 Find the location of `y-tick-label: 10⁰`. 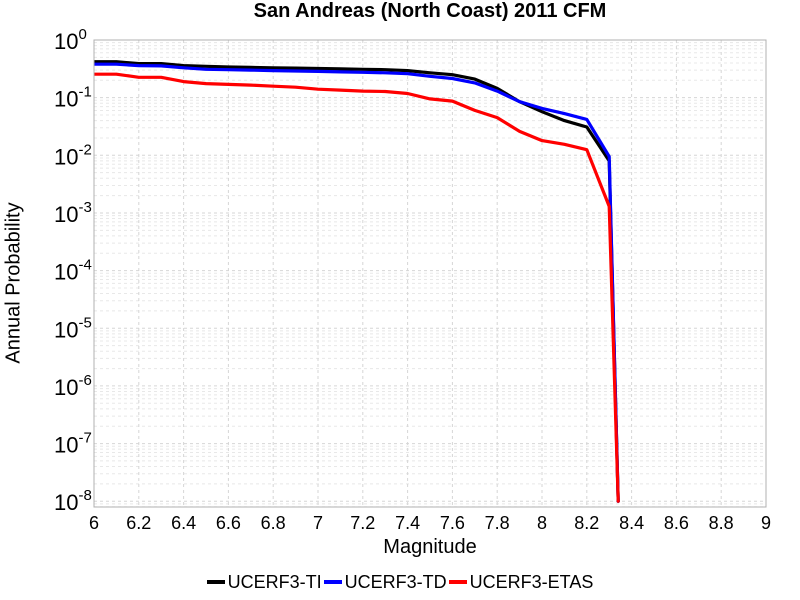

y-tick-label: 10⁰ is located at coordinates (70, 40).